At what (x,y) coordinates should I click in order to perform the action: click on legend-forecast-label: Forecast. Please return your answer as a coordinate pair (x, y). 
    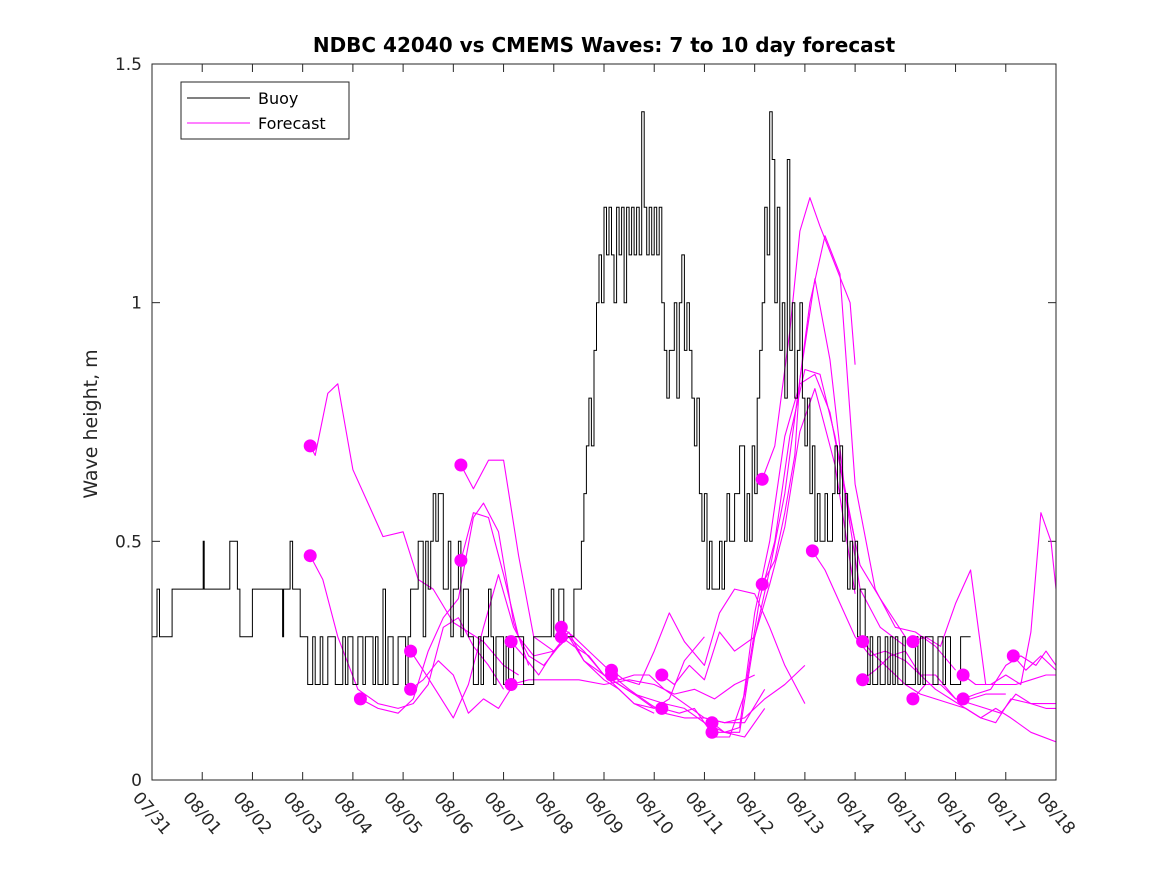
    Looking at the image, I should click on (292, 123).